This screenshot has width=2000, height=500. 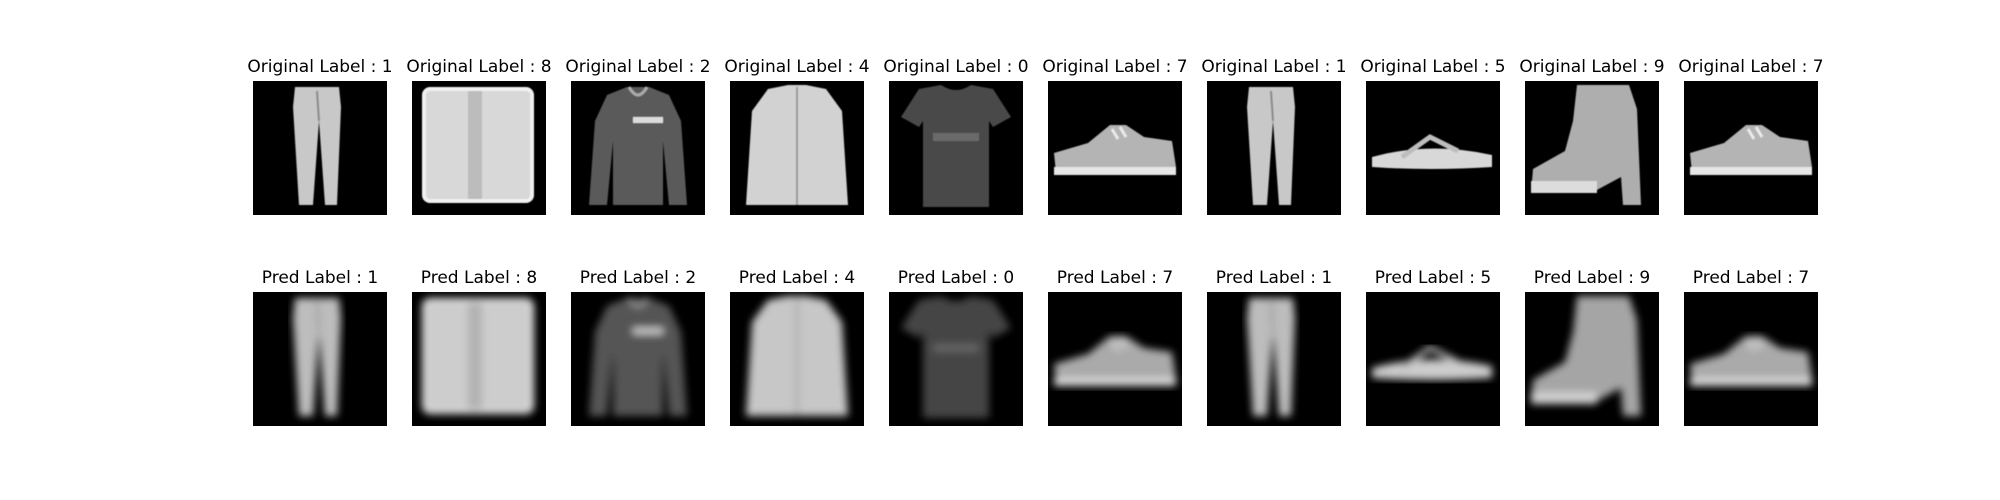 I want to click on pred-label: Pred Label : 9, so click(x=1592, y=278).